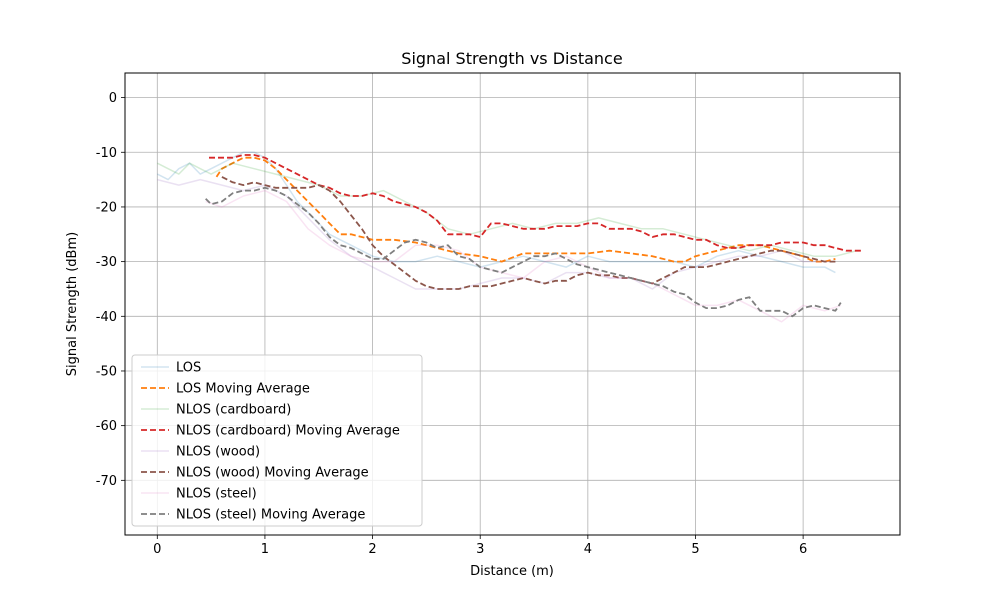 The image size is (1000, 600). Describe the element at coordinates (511, 58) in the screenshot. I see `chart-title: Signal Strength vs Distance` at that location.